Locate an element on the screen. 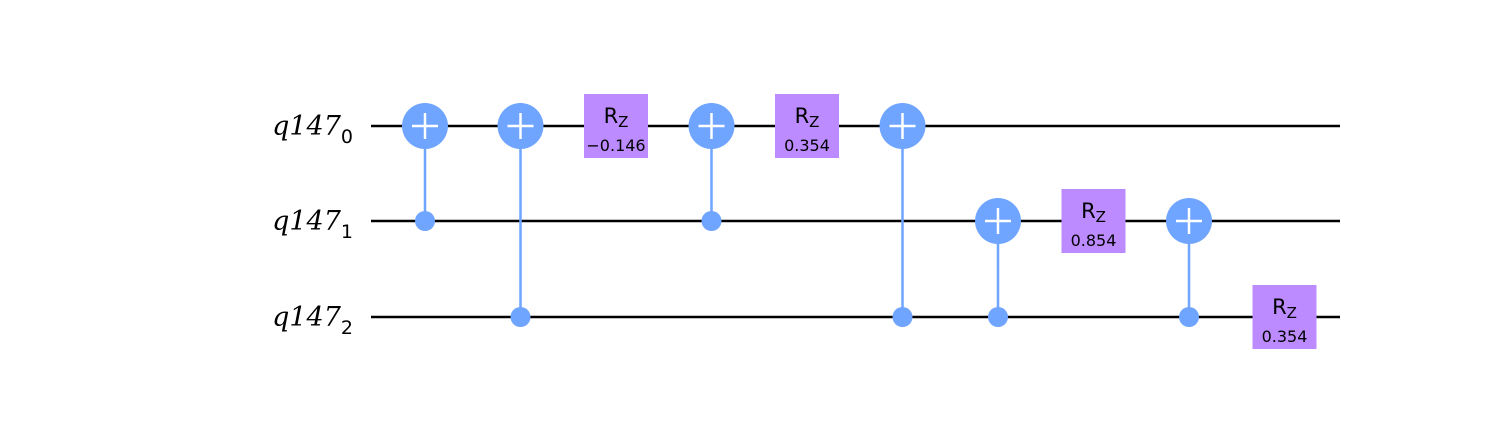 Image resolution: width=1500 pixels, height=421 pixels. qubit-label-0: q1470 is located at coordinates (312, 129).